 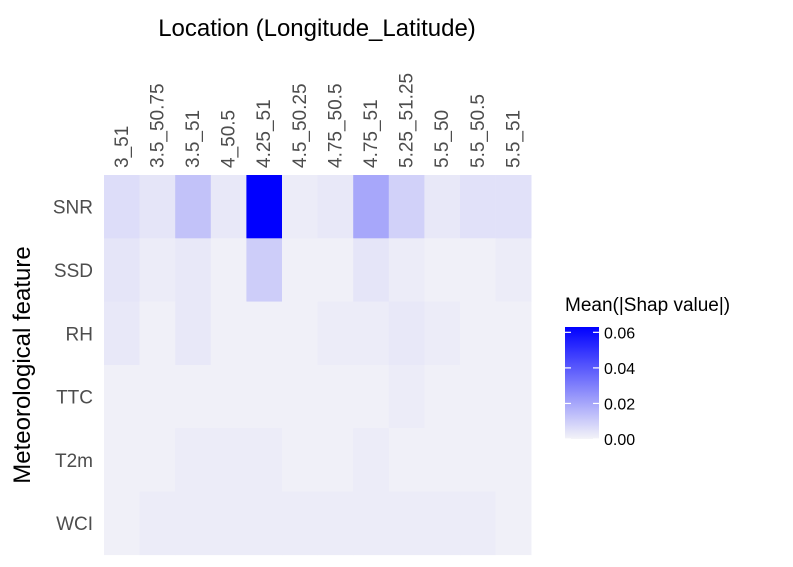 I want to click on chart-title: Location (Longitude_Latitude), so click(x=317, y=28).